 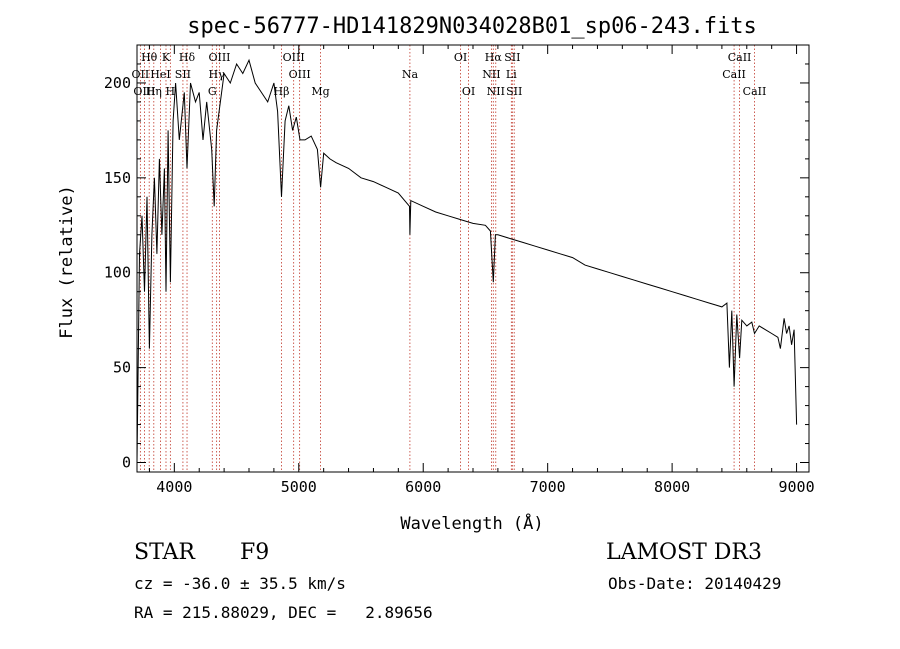 What do you see at coordinates (160, 74) in the screenshot?
I see `line-label: HeI` at bounding box center [160, 74].